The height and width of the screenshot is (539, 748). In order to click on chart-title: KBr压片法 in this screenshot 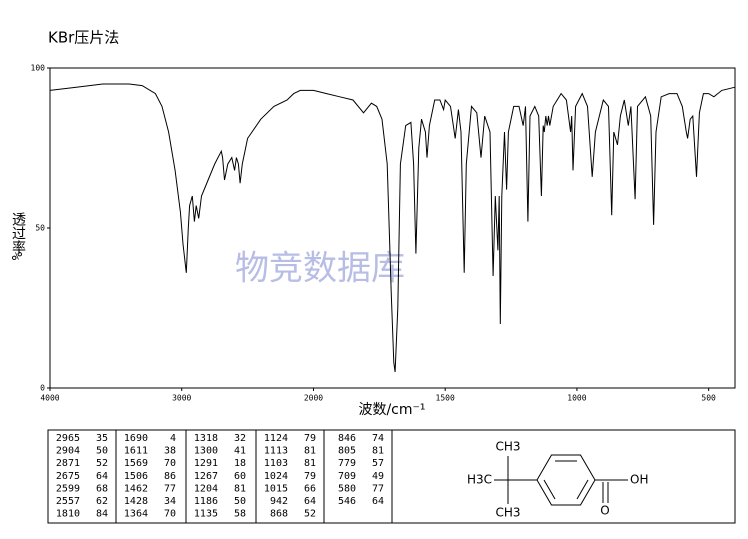, I will do `click(83, 38)`.